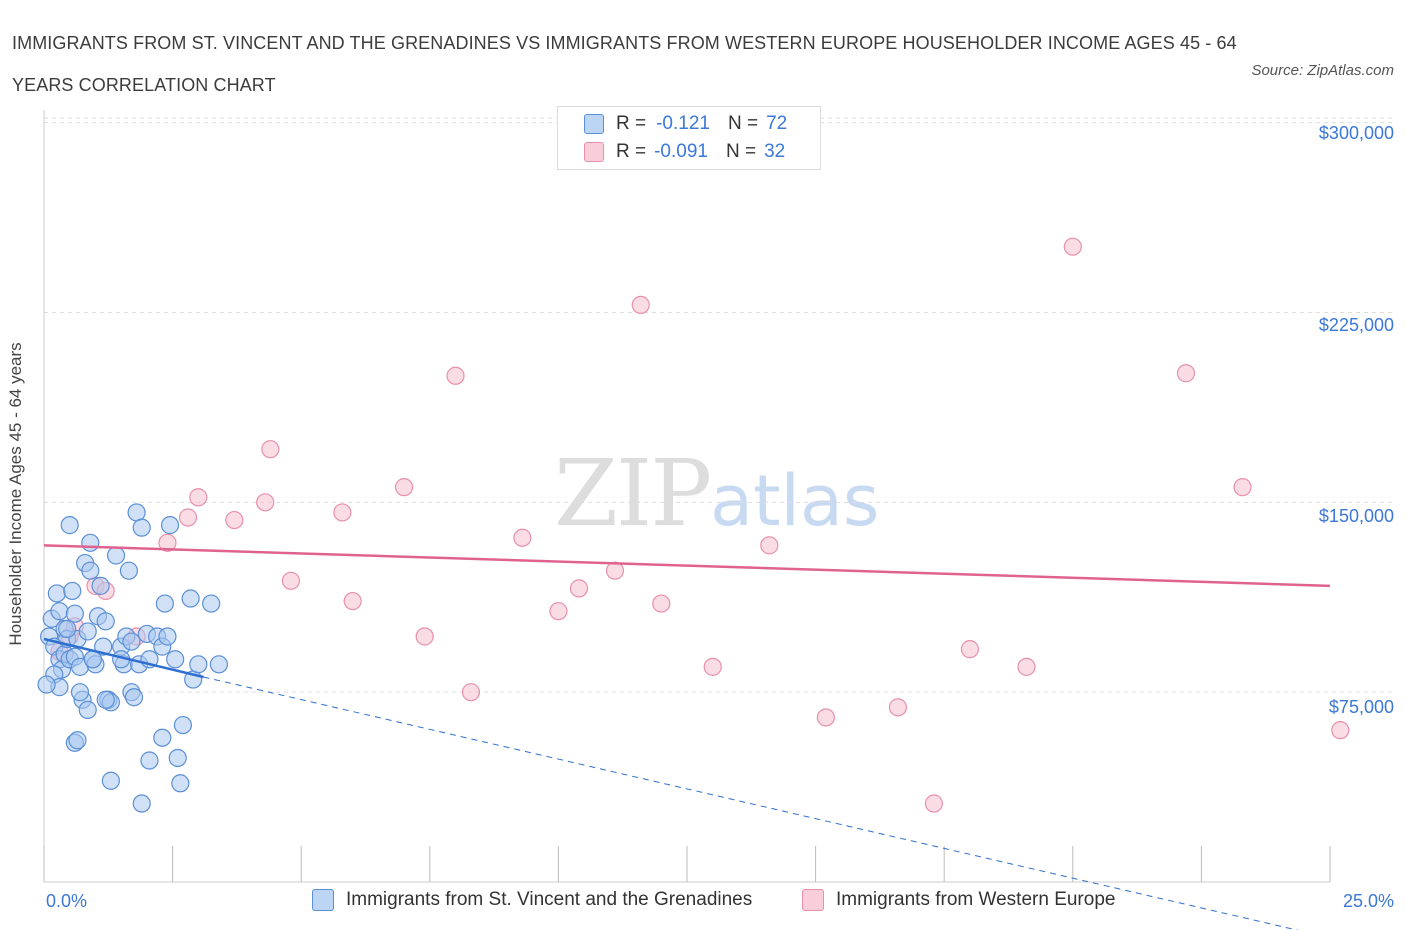 Image resolution: width=1406 pixels, height=930 pixels. I want to click on bottom-legend-swatch-pink, so click(813, 900).